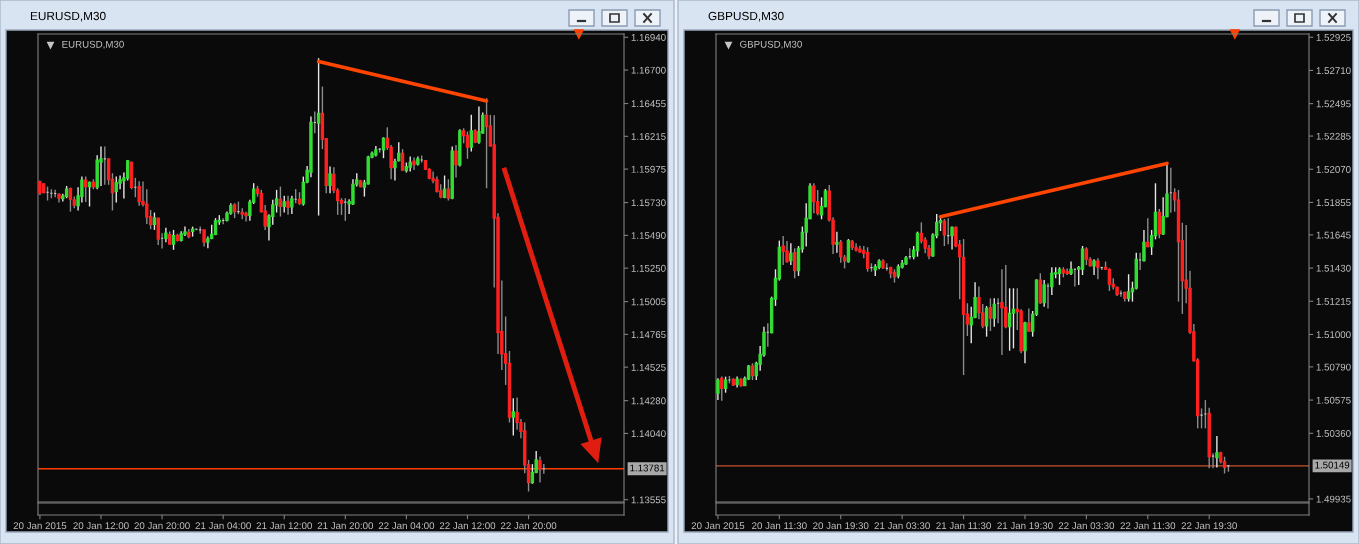 The image size is (1359, 544). What do you see at coordinates (648, 104) in the screenshot?
I see `y-tick-label: 1.16455` at bounding box center [648, 104].